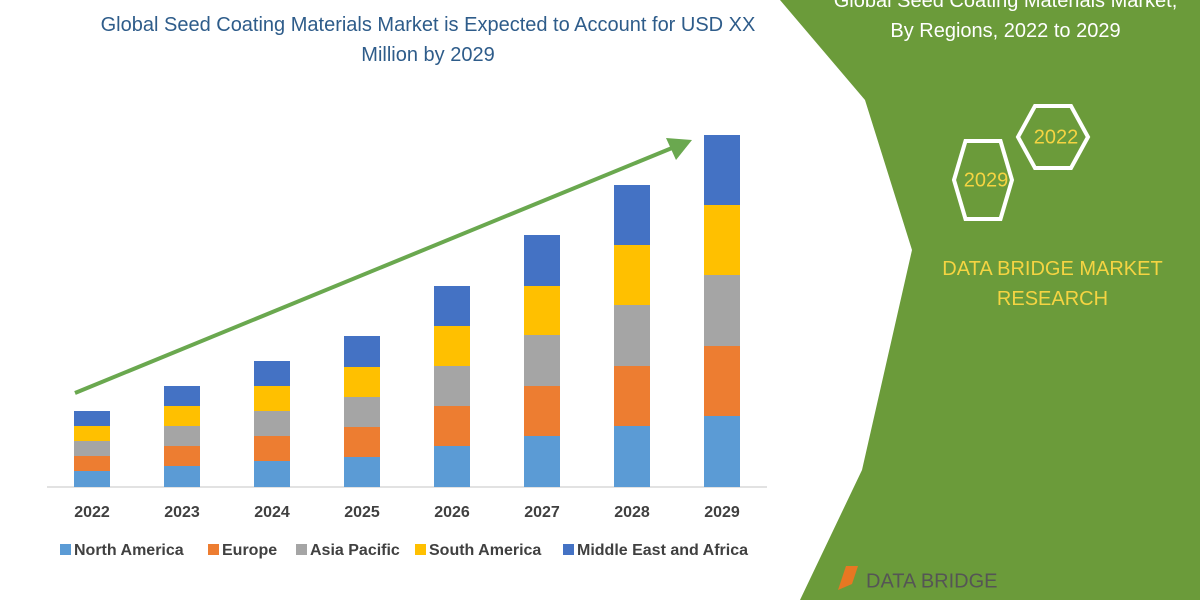  What do you see at coordinates (452, 512) in the screenshot?
I see `x-tick-label: 2026` at bounding box center [452, 512].